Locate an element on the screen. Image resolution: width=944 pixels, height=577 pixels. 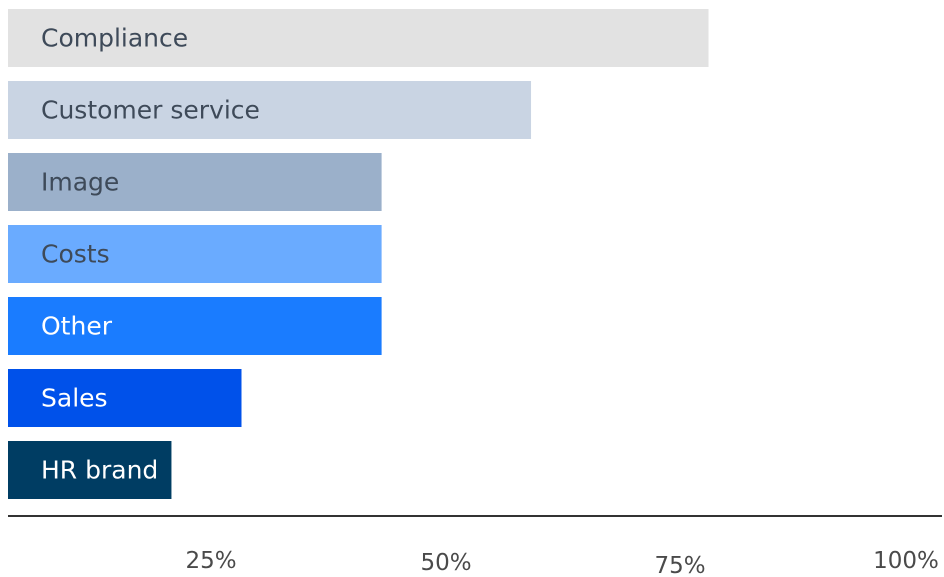
bar-costs is located at coordinates (195, 254).